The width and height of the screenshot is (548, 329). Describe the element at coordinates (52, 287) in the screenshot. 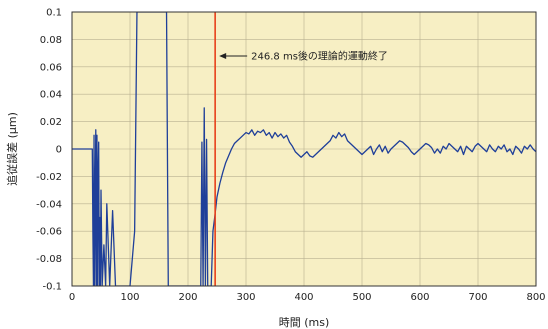

I see `y-tick-label: -0.1` at that location.